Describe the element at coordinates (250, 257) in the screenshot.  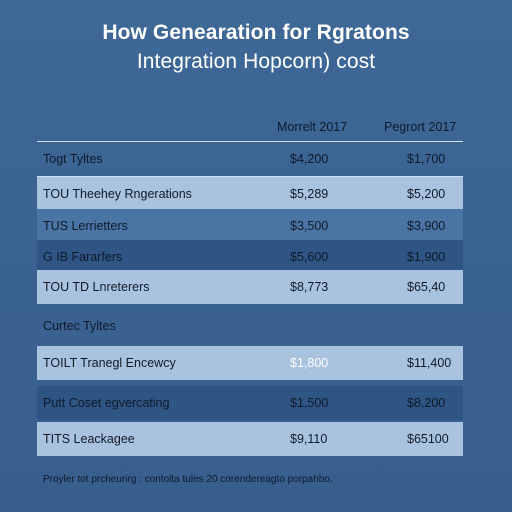
I see `table-row: G IB Fararfers $5,600 $1,900` at that location.